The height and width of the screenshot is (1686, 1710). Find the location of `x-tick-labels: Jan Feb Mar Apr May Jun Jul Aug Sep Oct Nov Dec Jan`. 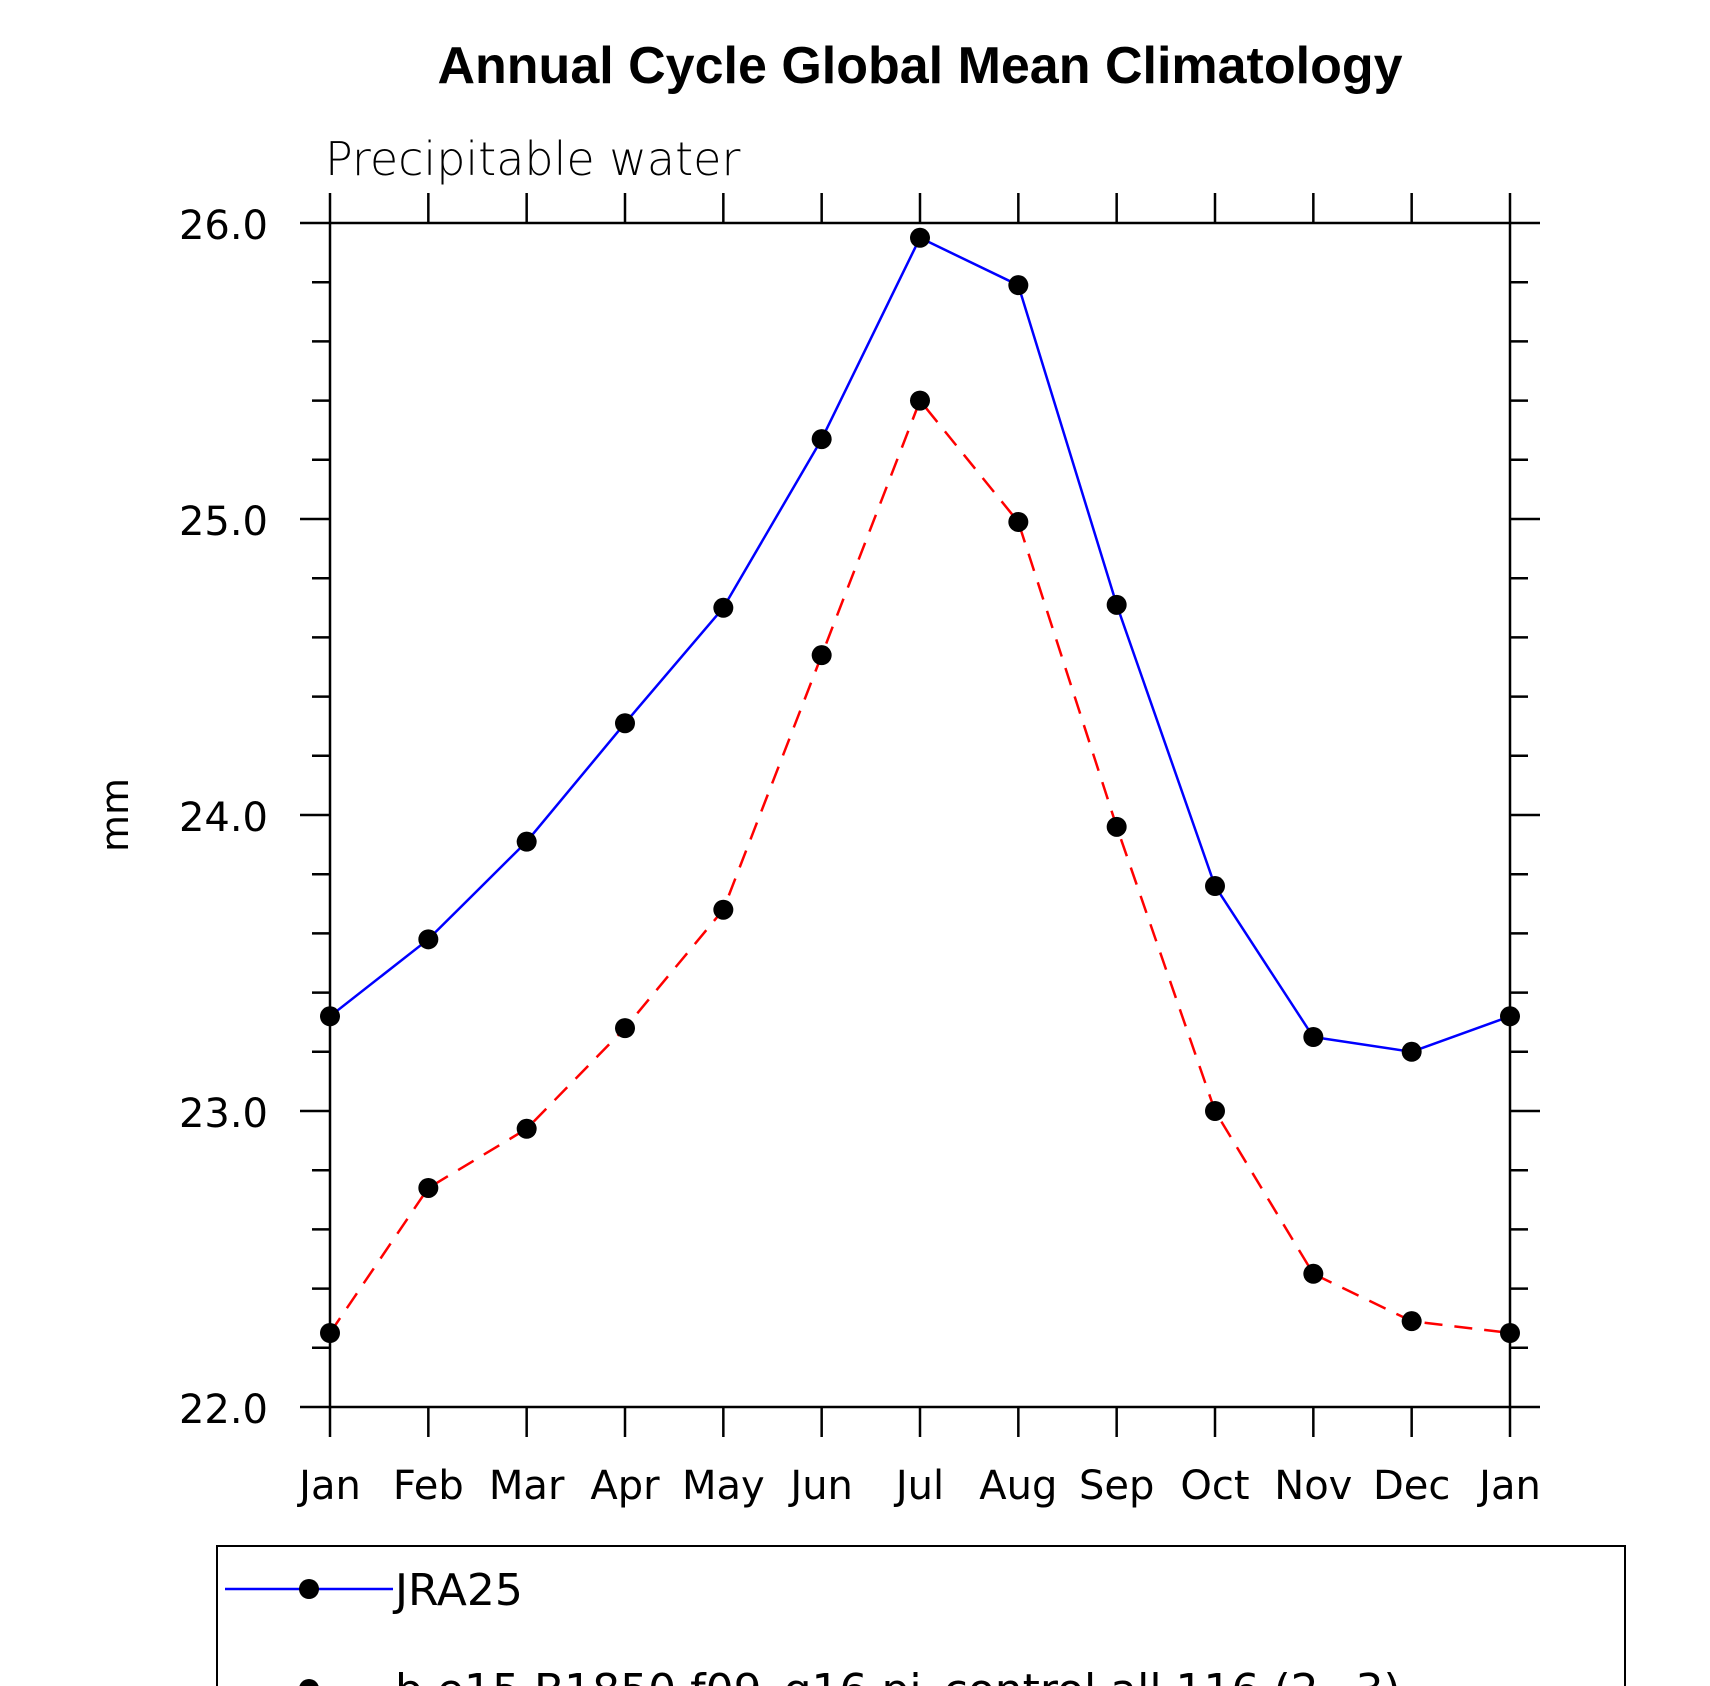

x-tick-labels: Jan Feb Mar Apr May Jun Jul Aug Sep Oct Nov Dec Jan is located at coordinates (918, 1486).